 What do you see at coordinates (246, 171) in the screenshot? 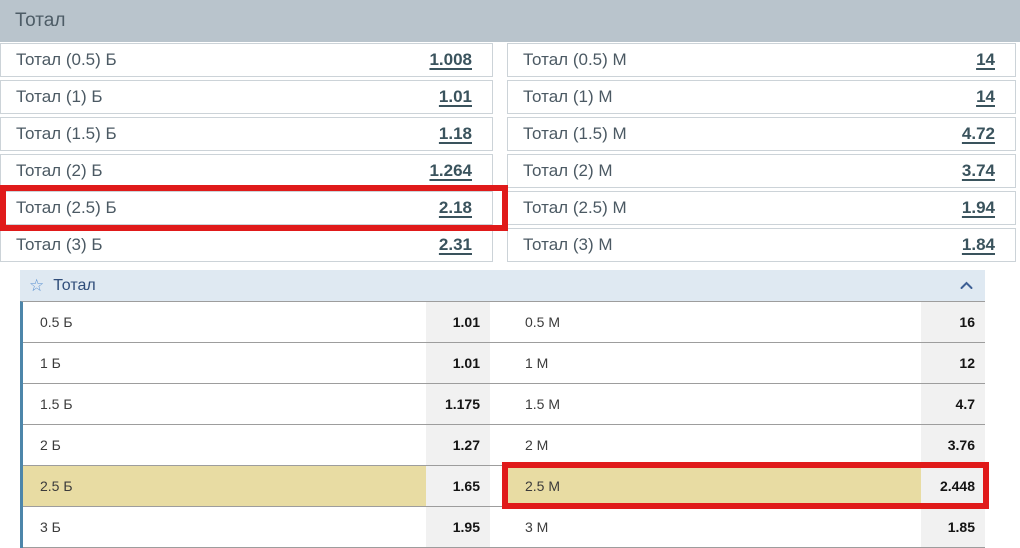
I see `top-odds-row: Тотал (2) Б 1.264` at bounding box center [246, 171].